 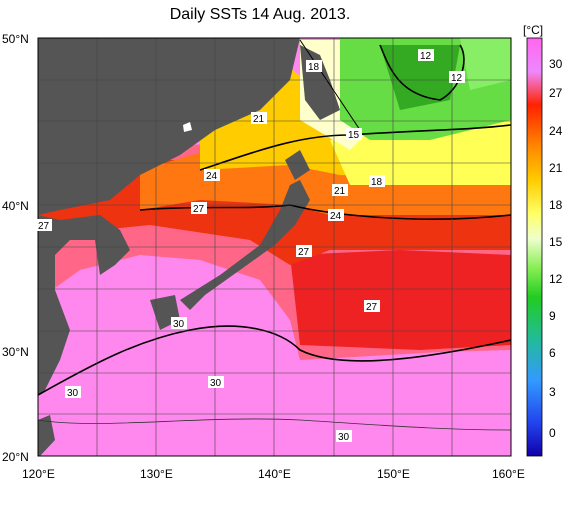 What do you see at coordinates (15, 352) in the screenshot?
I see `lat-label: 30°N` at bounding box center [15, 352].